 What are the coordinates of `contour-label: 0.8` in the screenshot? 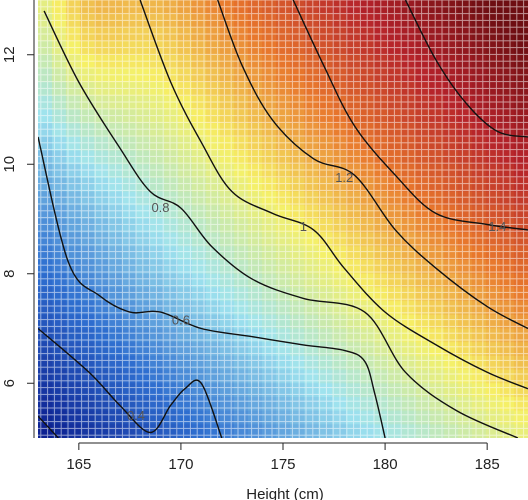 It's located at (160, 207).